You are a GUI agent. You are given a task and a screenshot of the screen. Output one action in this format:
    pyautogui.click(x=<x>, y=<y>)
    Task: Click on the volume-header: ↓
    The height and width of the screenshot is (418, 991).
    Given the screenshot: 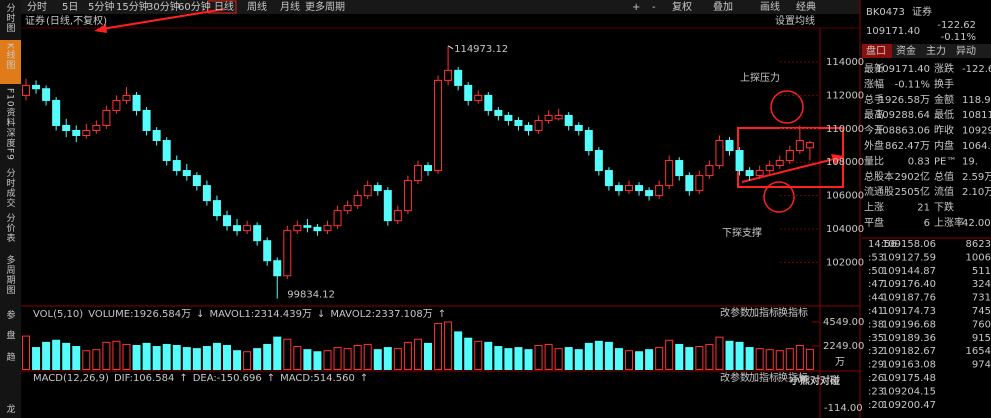 What is the action you would take?
    pyautogui.click(x=321, y=314)
    